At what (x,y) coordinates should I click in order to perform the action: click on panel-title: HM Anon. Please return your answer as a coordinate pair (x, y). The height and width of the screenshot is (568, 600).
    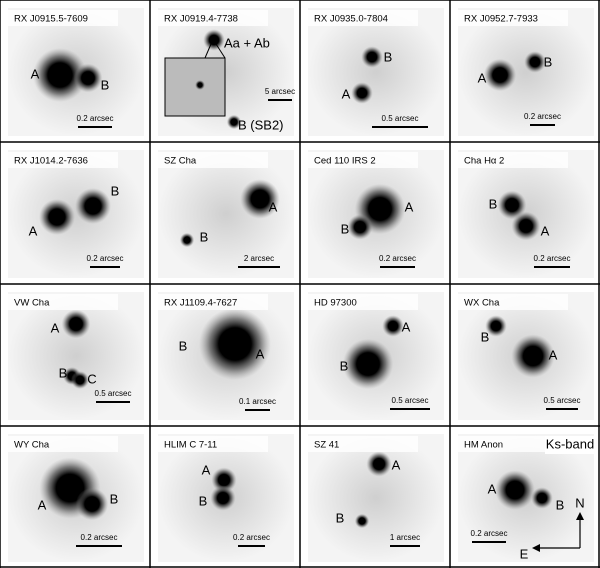
    Looking at the image, I should click on (483, 445).